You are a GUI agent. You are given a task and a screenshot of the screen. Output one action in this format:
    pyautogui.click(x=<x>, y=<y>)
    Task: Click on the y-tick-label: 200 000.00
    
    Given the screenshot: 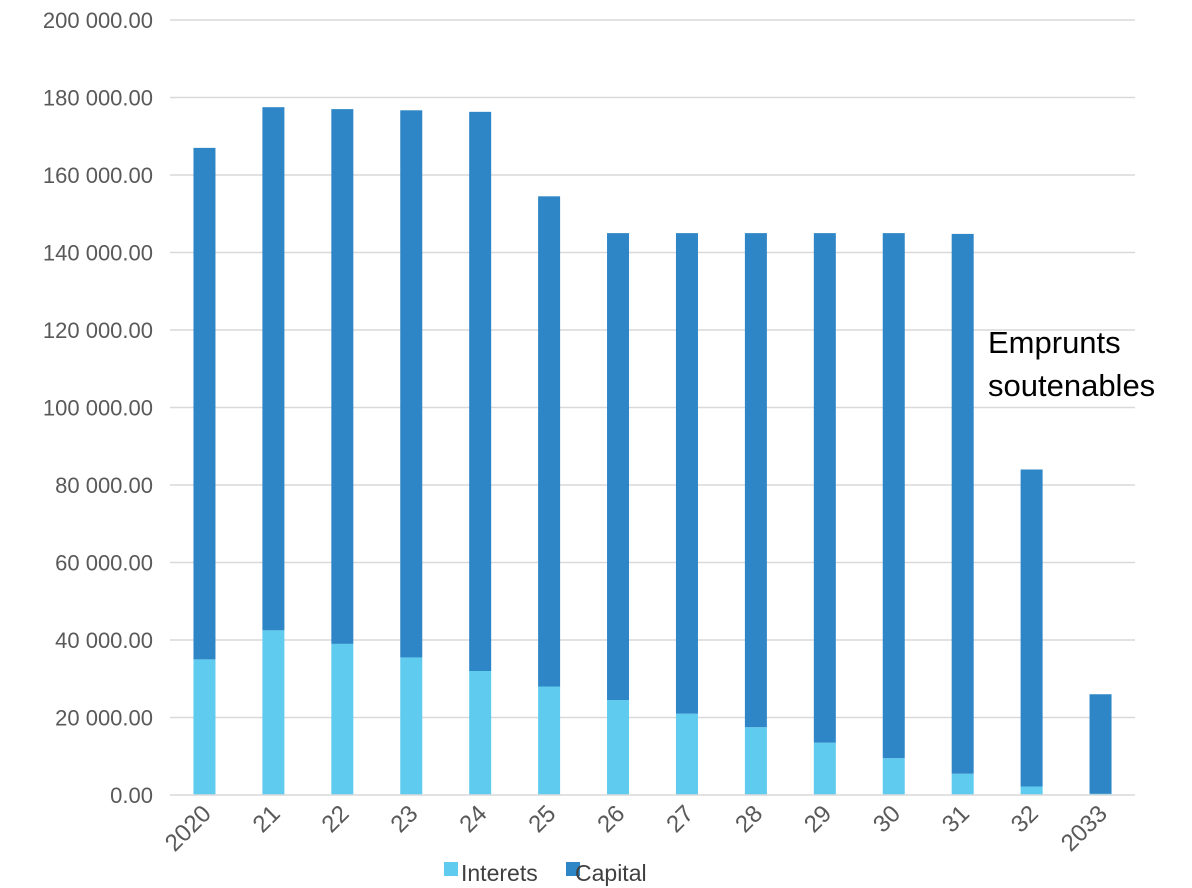 What is the action you would take?
    pyautogui.click(x=98, y=20)
    